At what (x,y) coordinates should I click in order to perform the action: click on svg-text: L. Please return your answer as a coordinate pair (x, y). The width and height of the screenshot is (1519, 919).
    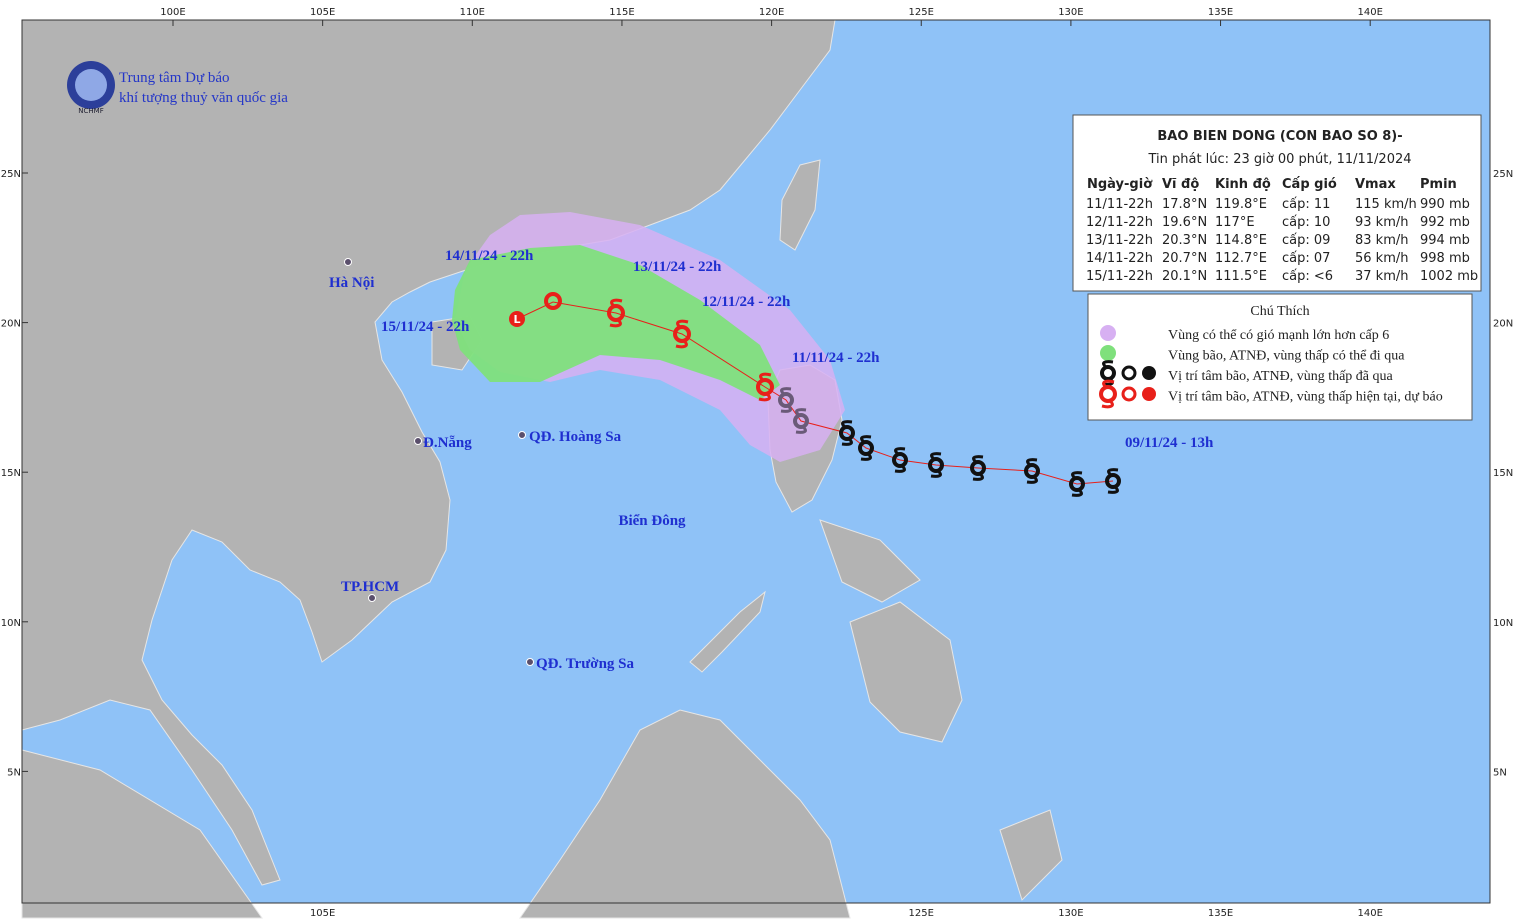
    Looking at the image, I should click on (516, 319).